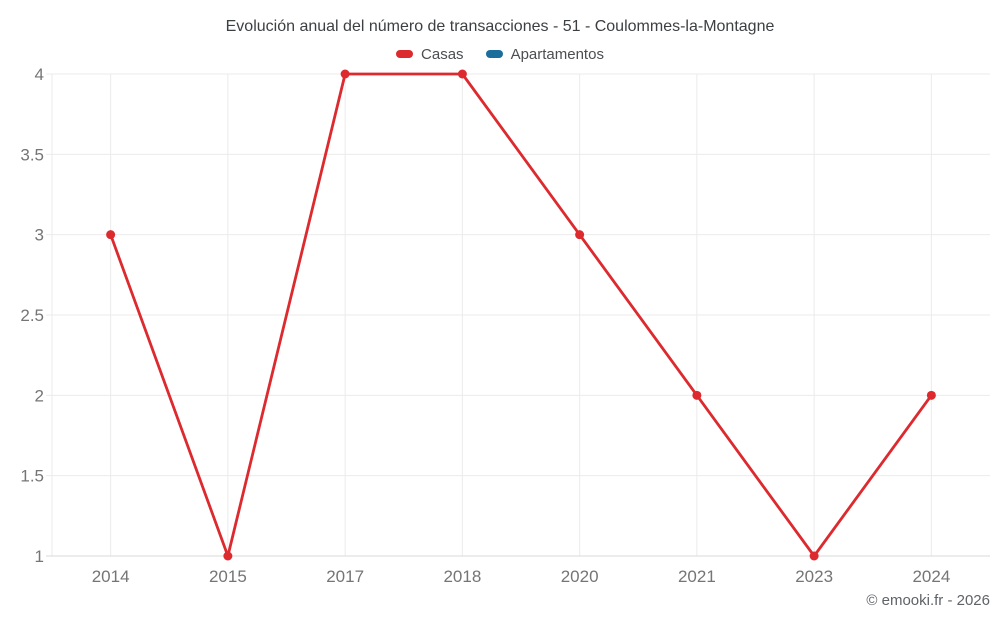  I want to click on x-tick-label: 2018, so click(462, 576).